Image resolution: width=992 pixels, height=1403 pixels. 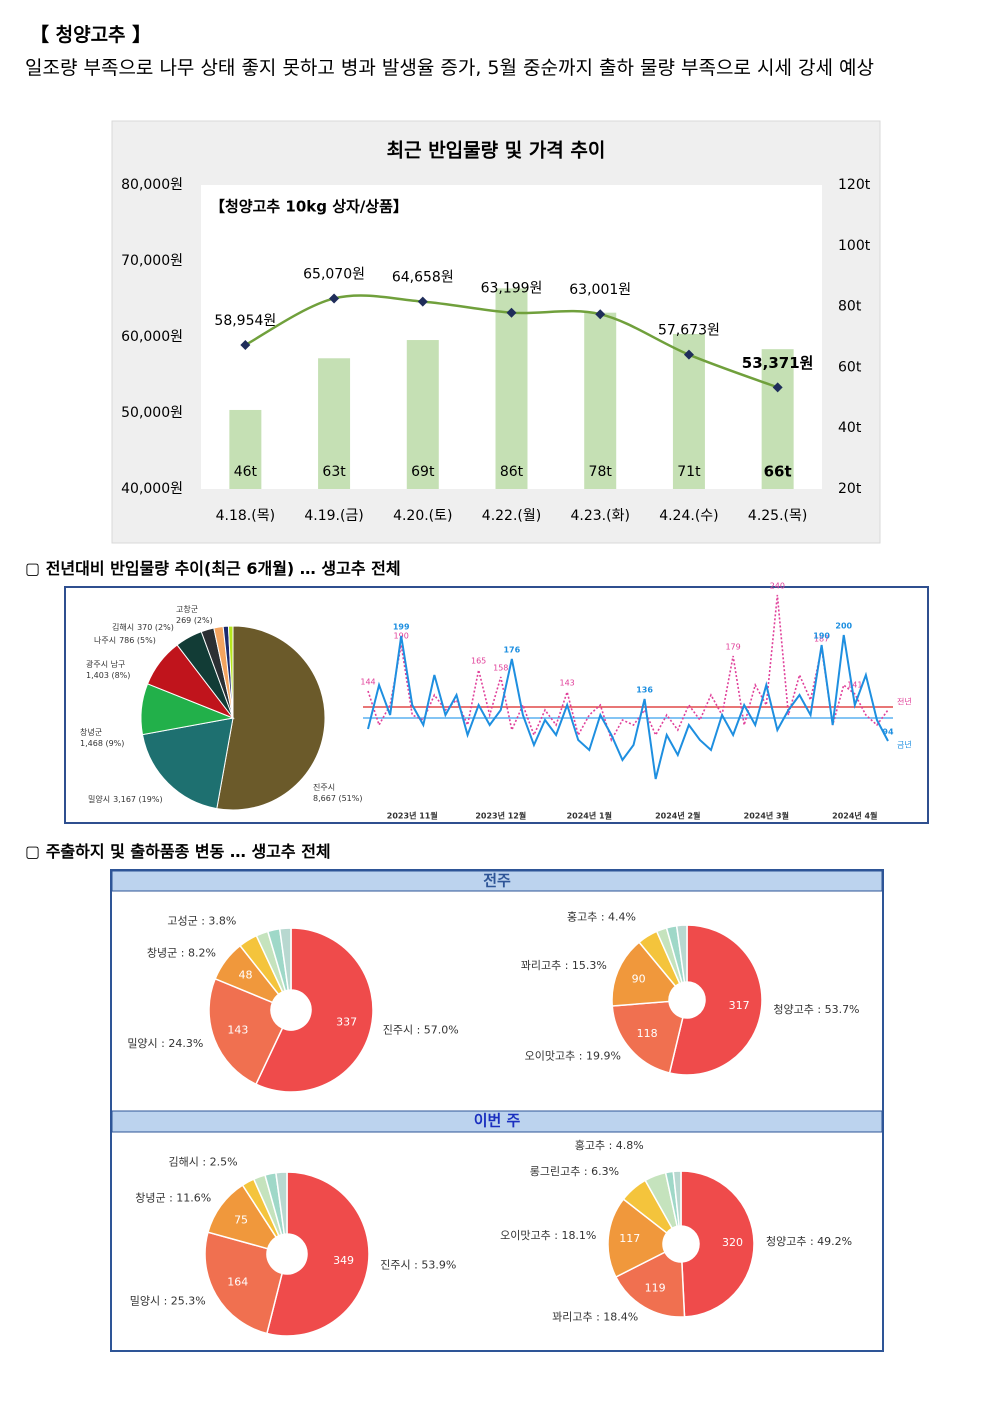 What do you see at coordinates (343, 1260) in the screenshot?
I see `slice-value: 349` at bounding box center [343, 1260].